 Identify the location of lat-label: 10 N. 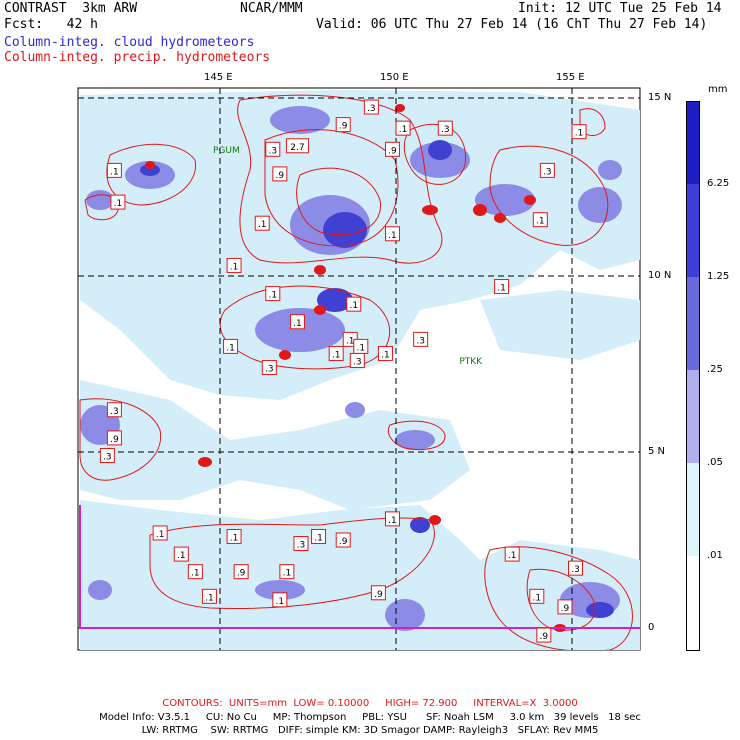
(660, 275).